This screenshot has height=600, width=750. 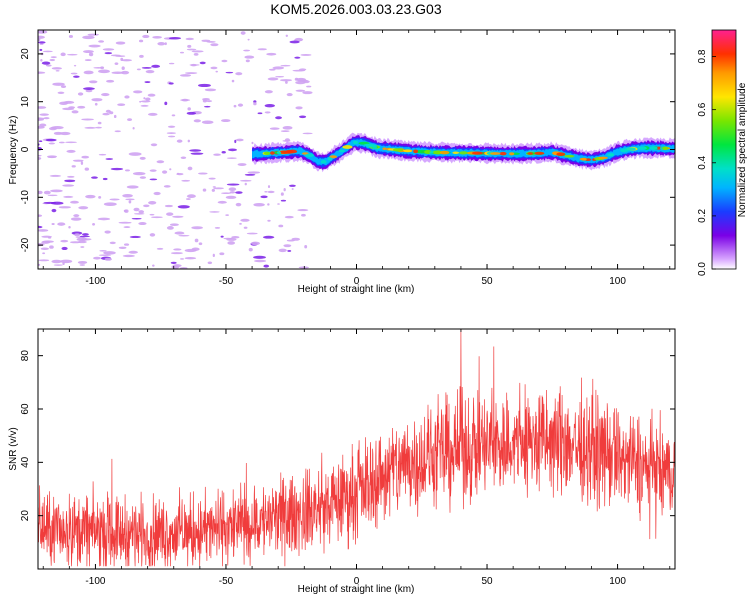 What do you see at coordinates (617, 281) in the screenshot?
I see `spectrogram-xtick-label: 100` at bounding box center [617, 281].